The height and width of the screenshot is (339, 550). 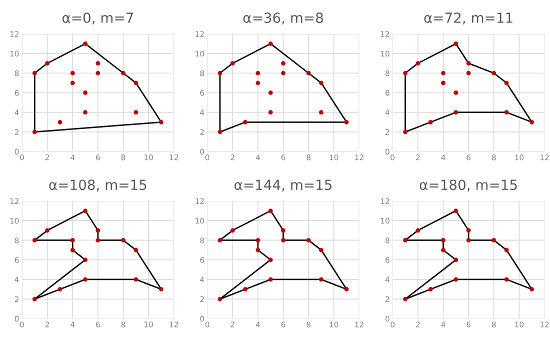 I want to click on chart-title: α=0, m=7, so click(x=97, y=18).